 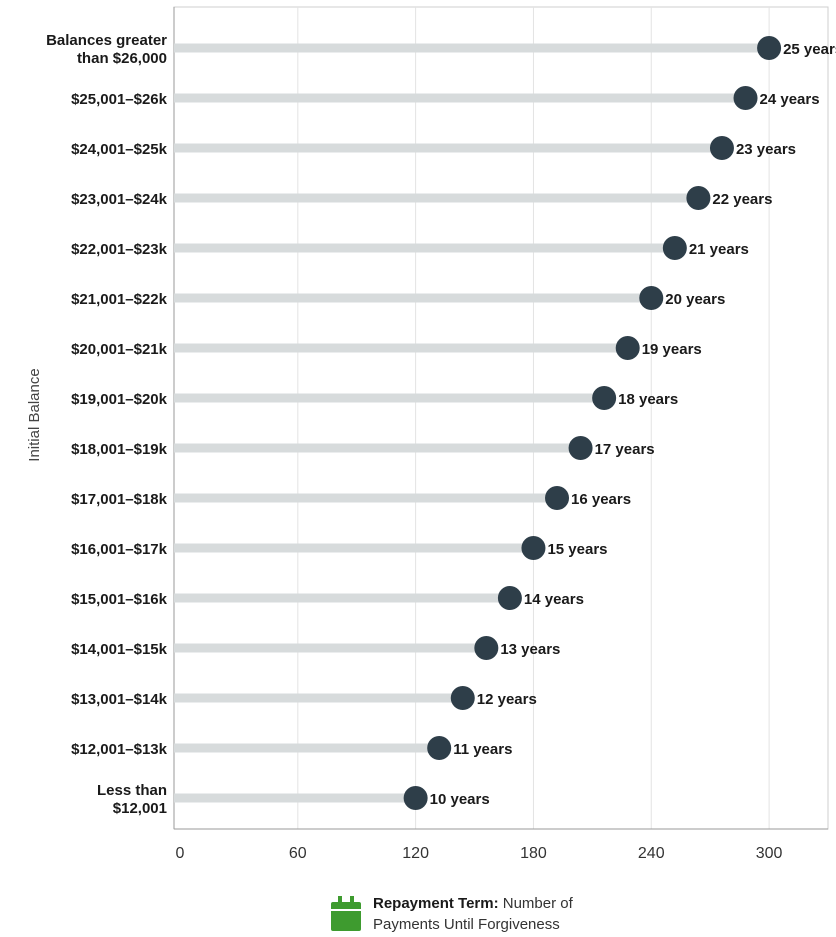 I want to click on value-label-13: 12 years, so click(x=507, y=699).